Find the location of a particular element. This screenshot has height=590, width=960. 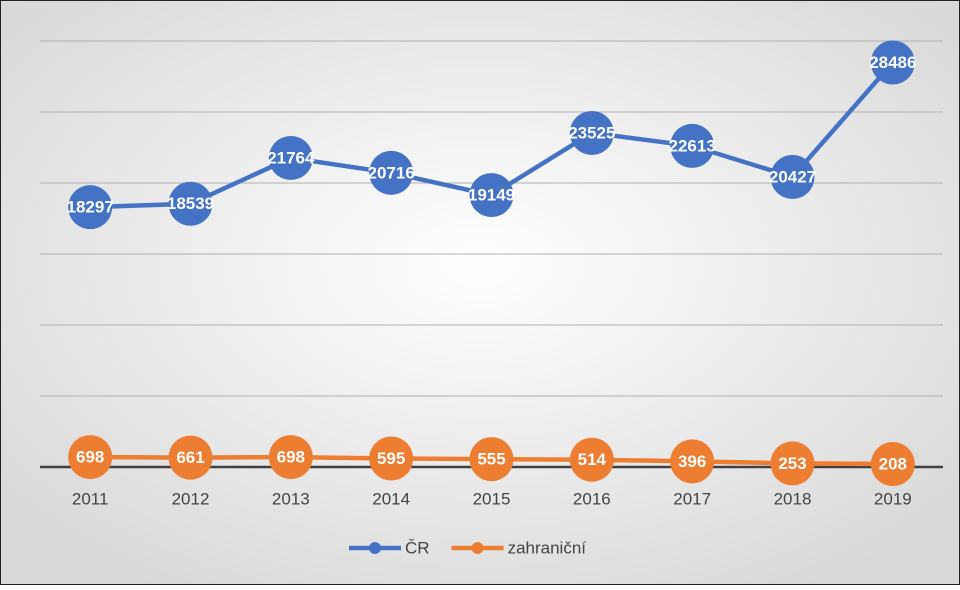

data-label: 514 is located at coordinates (592, 459).